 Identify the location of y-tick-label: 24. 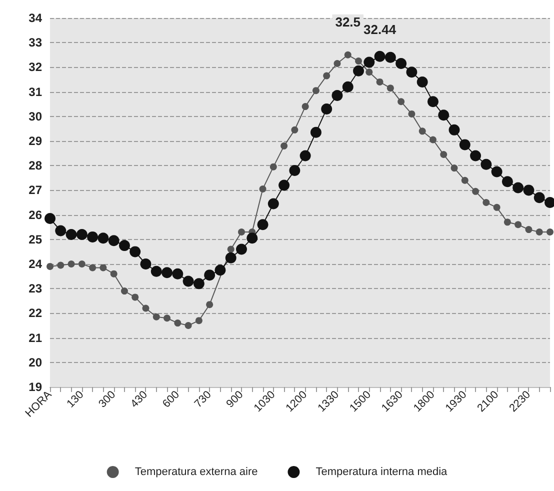
(35, 264).